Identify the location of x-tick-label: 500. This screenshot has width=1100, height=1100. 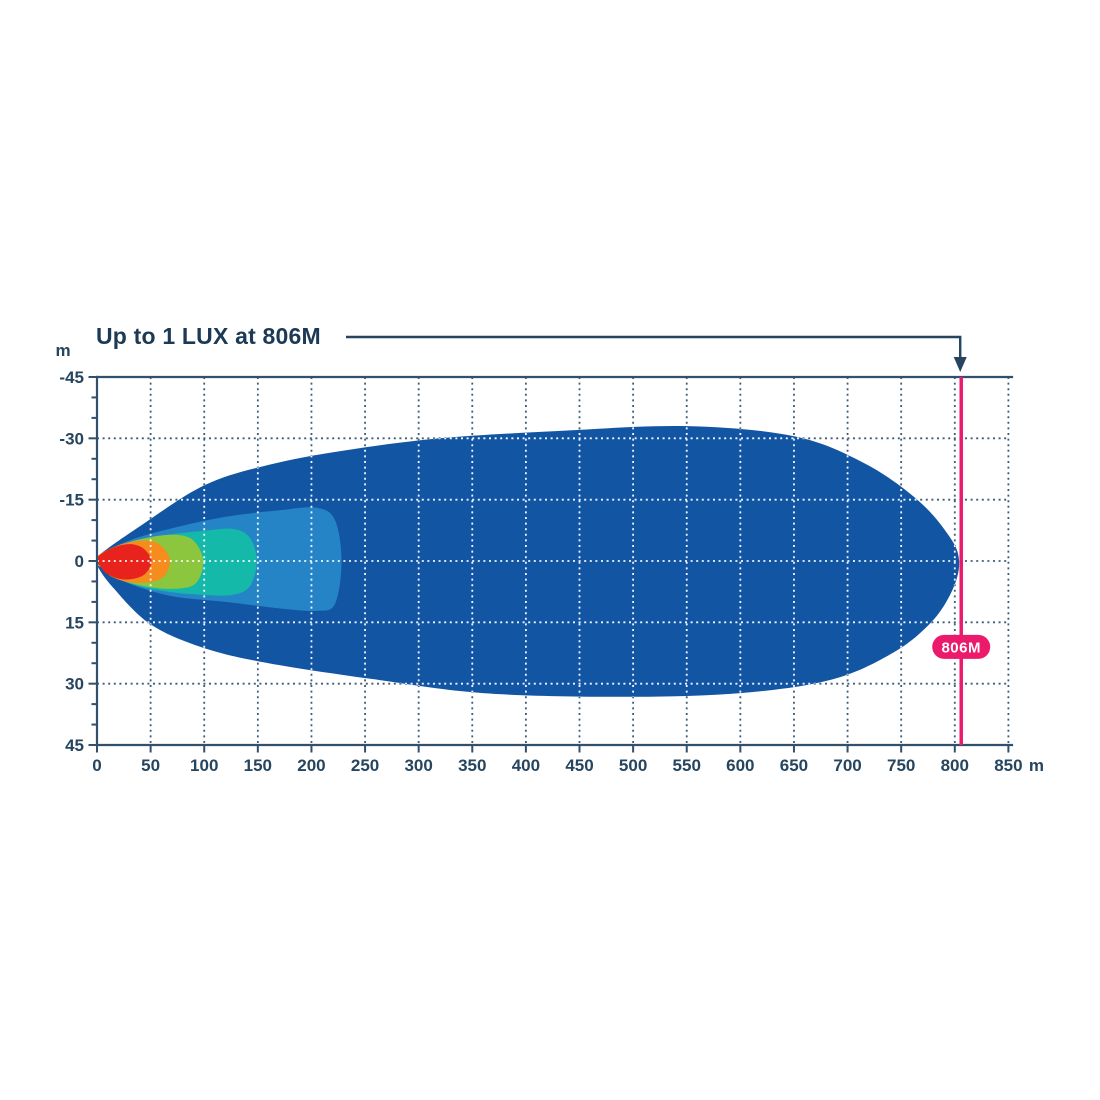
(633, 765).